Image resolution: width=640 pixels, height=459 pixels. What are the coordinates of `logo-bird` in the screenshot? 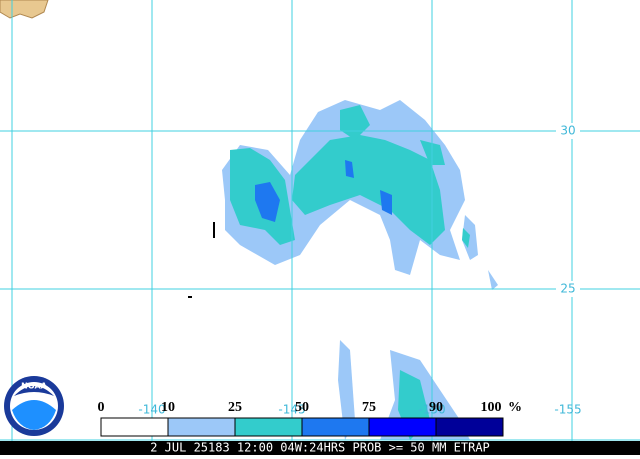 It's located at (34, 391).